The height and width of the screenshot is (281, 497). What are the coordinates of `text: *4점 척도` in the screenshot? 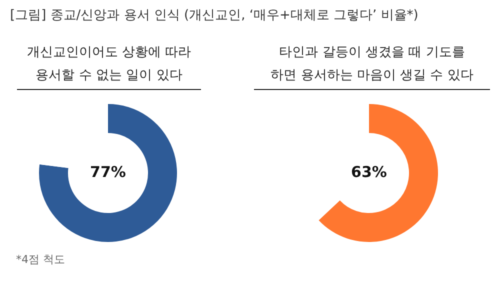 It's located at (40, 259).